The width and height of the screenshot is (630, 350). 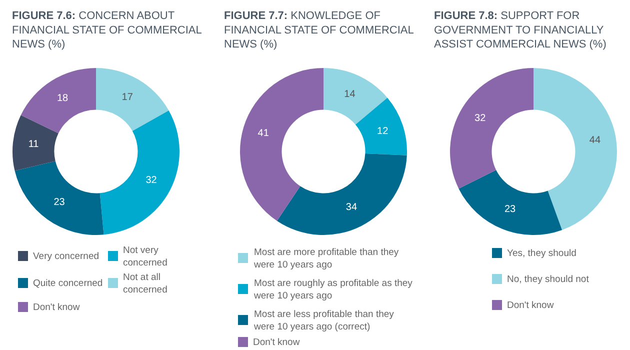 What do you see at coordinates (128, 97) in the screenshot?
I see `data-label: 17` at bounding box center [128, 97].